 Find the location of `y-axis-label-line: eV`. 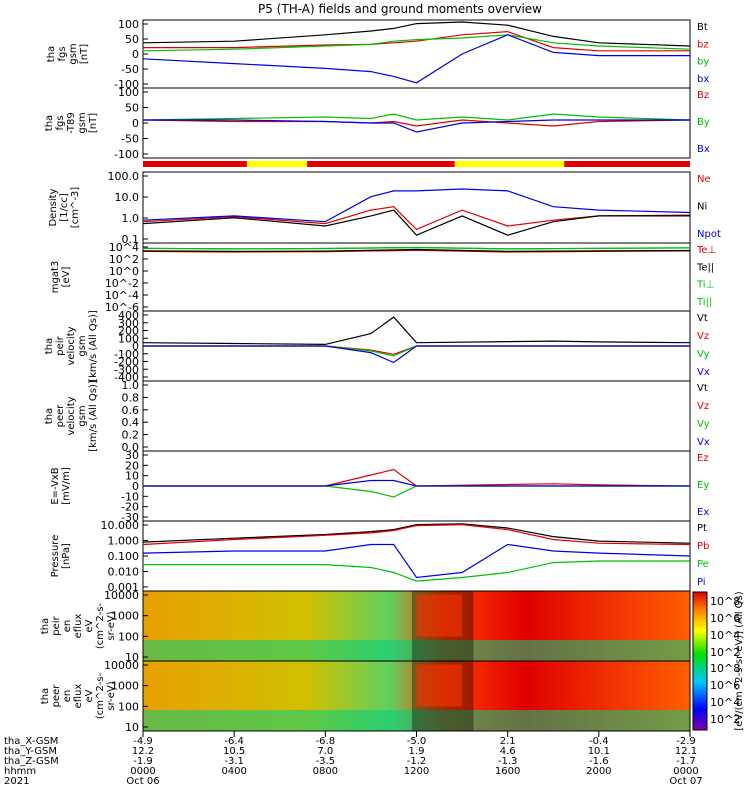

y-axis-label-line: eV is located at coordinates (89, 625).